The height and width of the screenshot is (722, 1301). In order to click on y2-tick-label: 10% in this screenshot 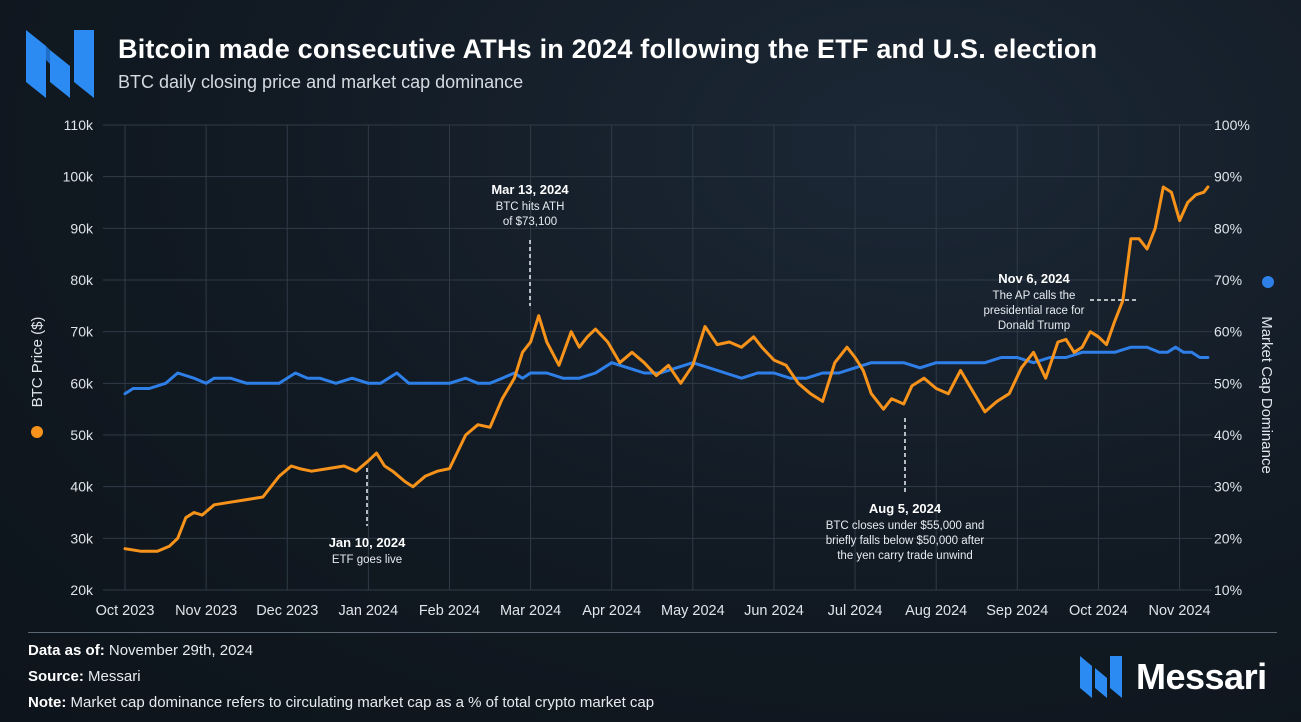, I will do `click(1228, 590)`.